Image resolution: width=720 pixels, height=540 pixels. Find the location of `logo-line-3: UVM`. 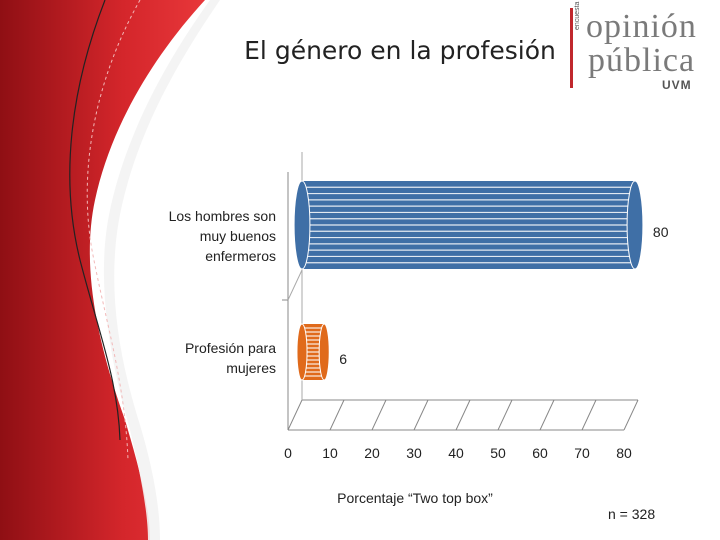

logo-line-3: UVM is located at coordinates (677, 85).